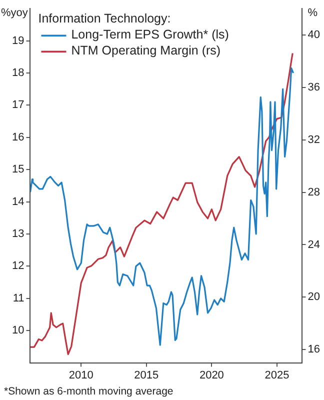 The width and height of the screenshot is (324, 400). What do you see at coordinates (277, 375) in the screenshot?
I see `x-tick-label: 2025` at bounding box center [277, 375].